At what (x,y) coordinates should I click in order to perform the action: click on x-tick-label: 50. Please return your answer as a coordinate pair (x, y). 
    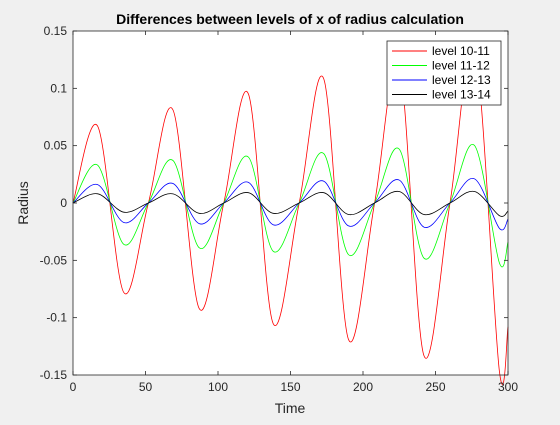
    Looking at the image, I should click on (146, 387).